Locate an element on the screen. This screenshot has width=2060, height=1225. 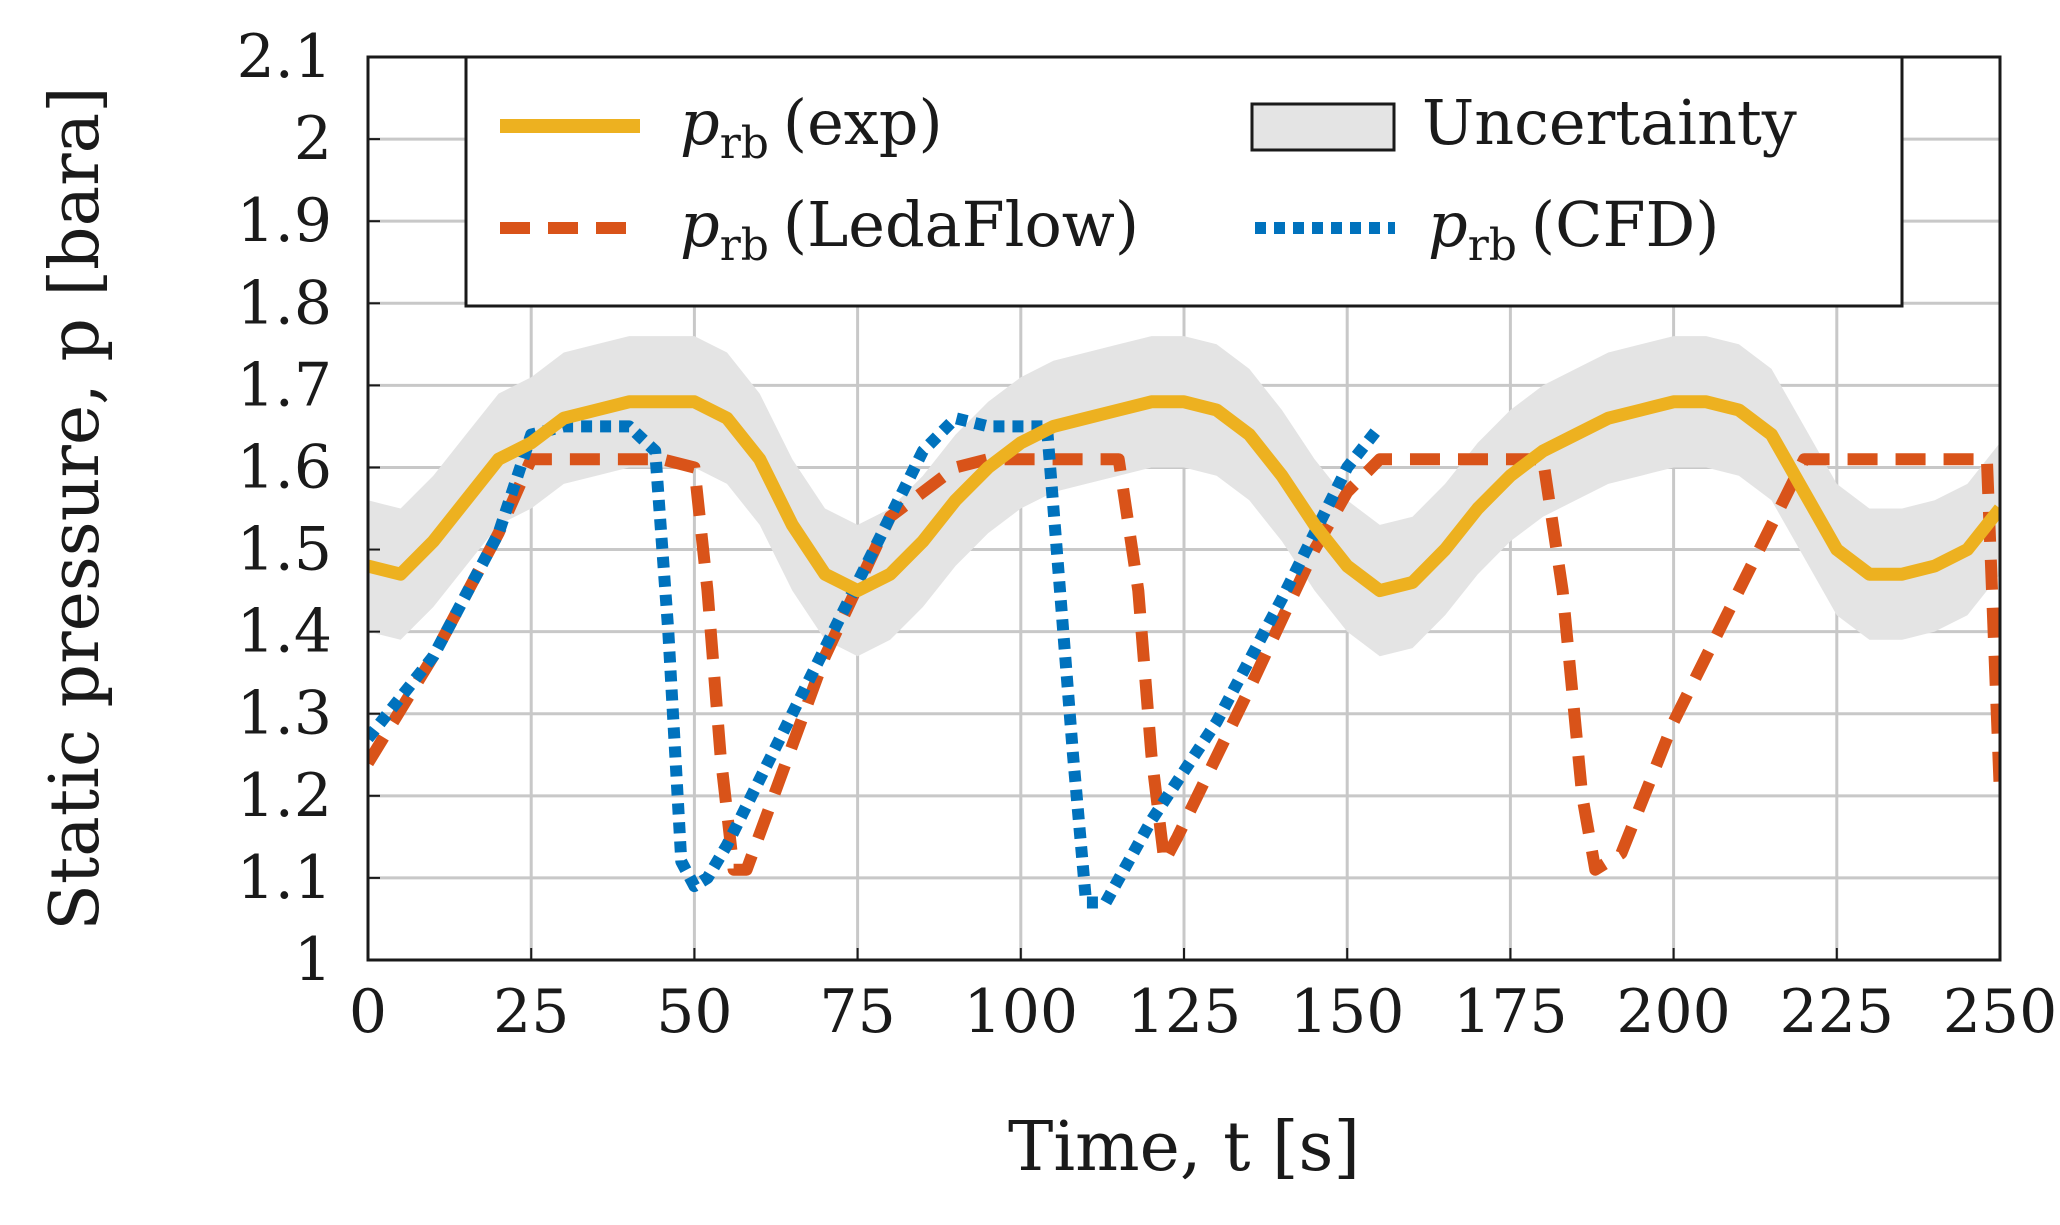
x-tick-label: 0 is located at coordinates (368, 1012).